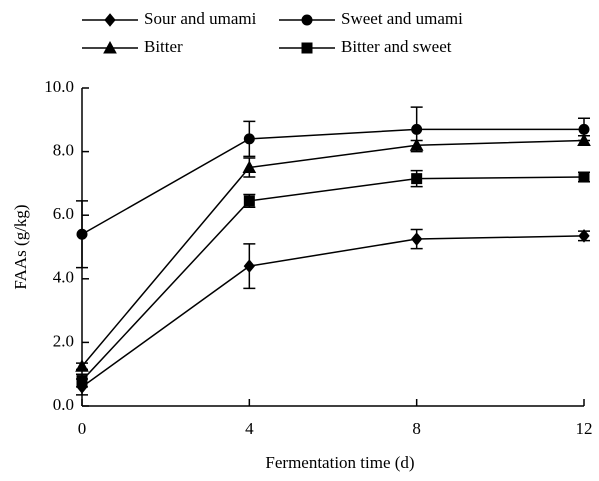  I want to click on y-tick-label: 0.0, so click(63, 404).